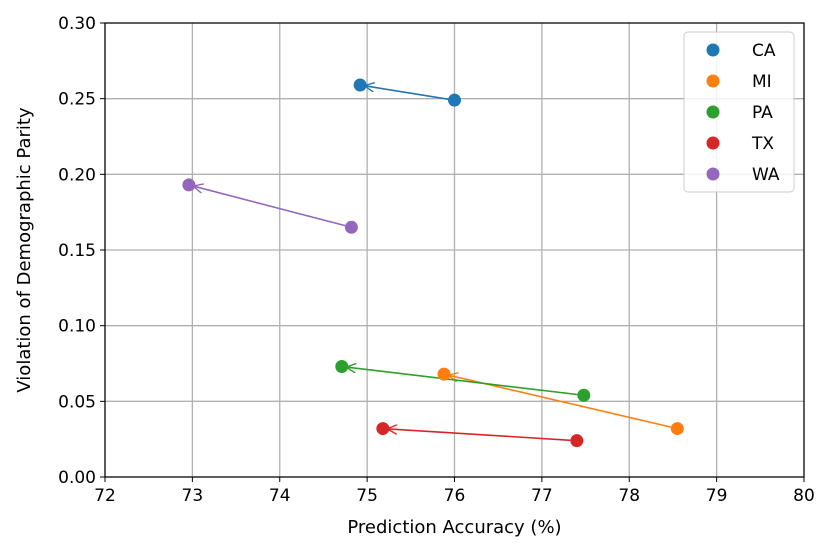 The height and width of the screenshot is (555, 832). What do you see at coordinates (407, 93) in the screenshot?
I see `arrow-ca` at bounding box center [407, 93].